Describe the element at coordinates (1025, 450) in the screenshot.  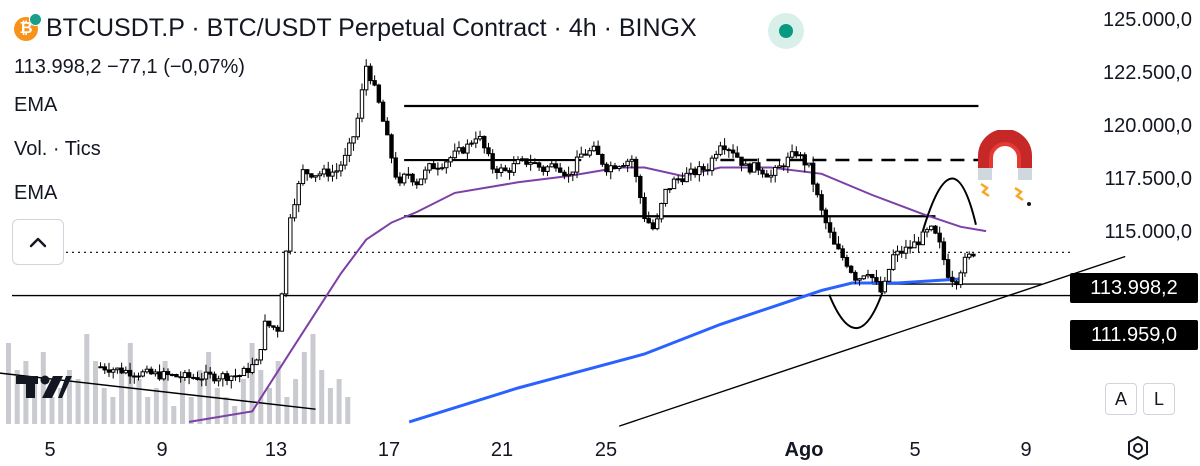
I see `x-tick-label: 9` at that location.